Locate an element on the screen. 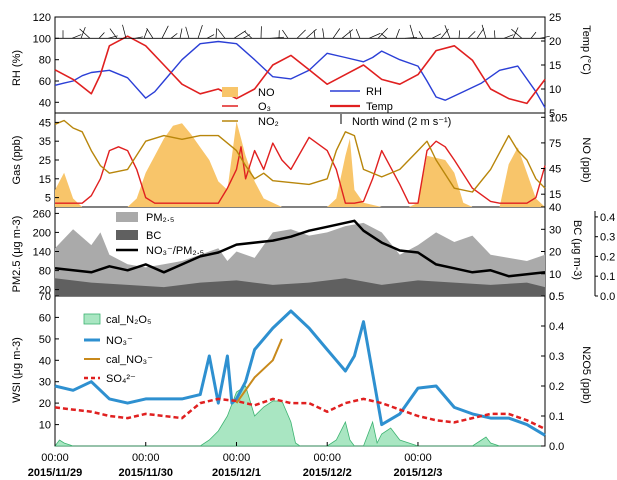 This screenshot has height=480, width=617. ytick-right-panel4: 0.2 is located at coordinates (556, 387).